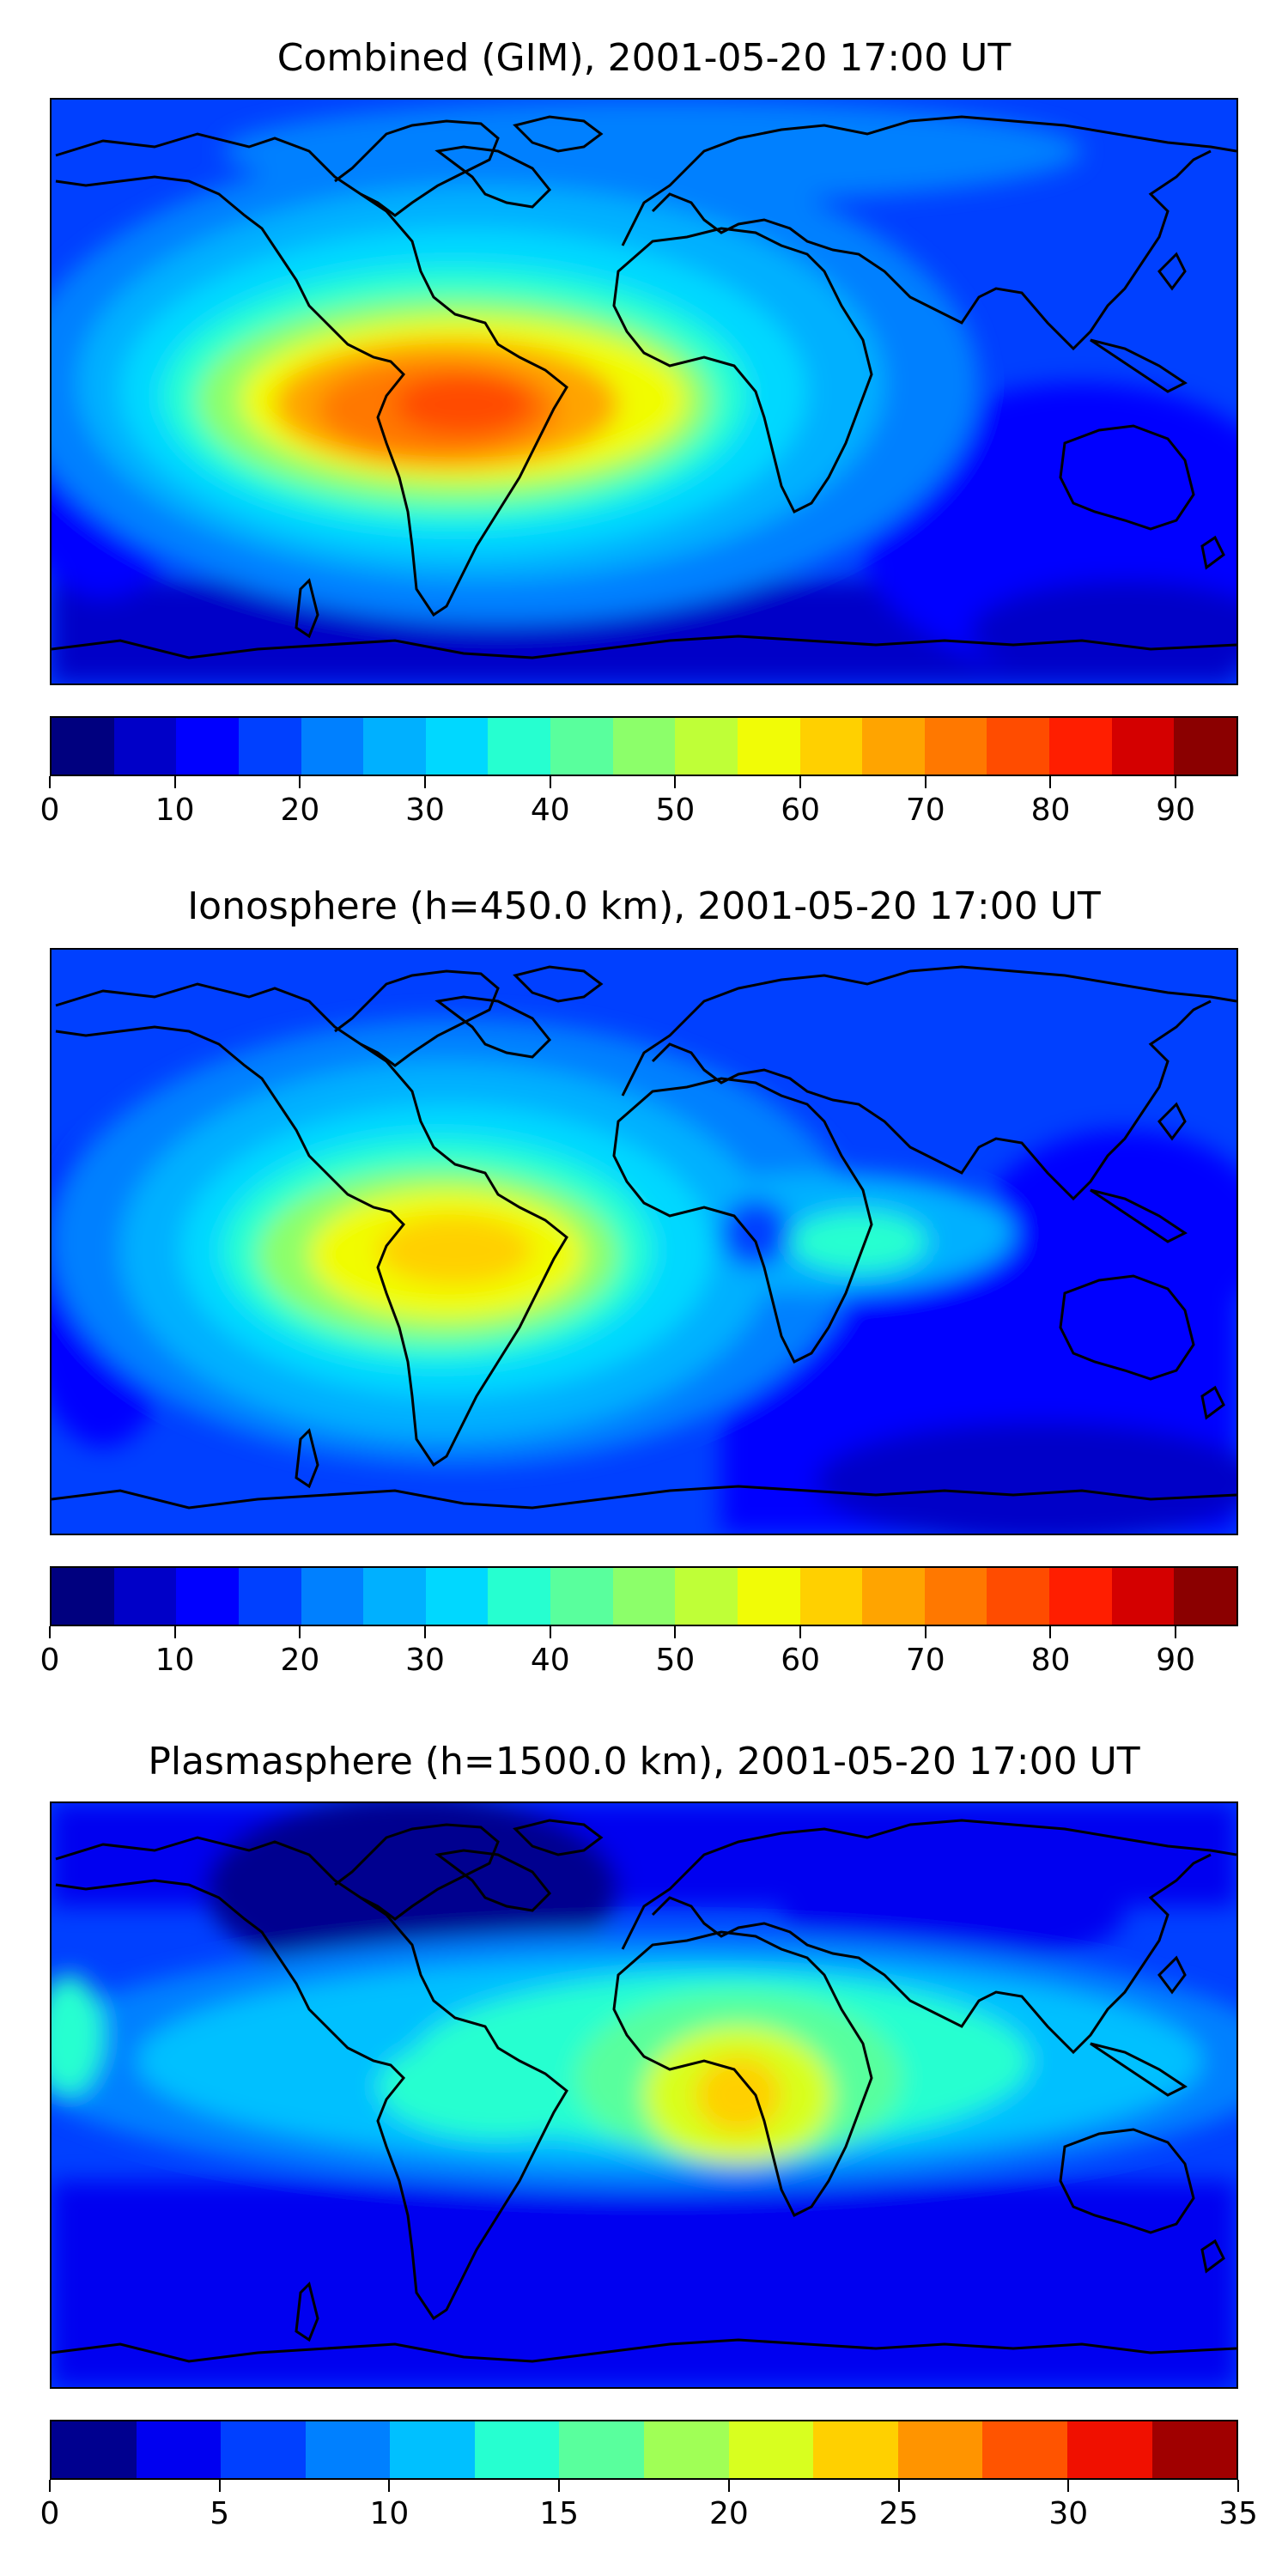 Image resolution: width=1288 pixels, height=2576 pixels. What do you see at coordinates (1176, 810) in the screenshot?
I see `colorbar-tick-label: 90` at bounding box center [1176, 810].